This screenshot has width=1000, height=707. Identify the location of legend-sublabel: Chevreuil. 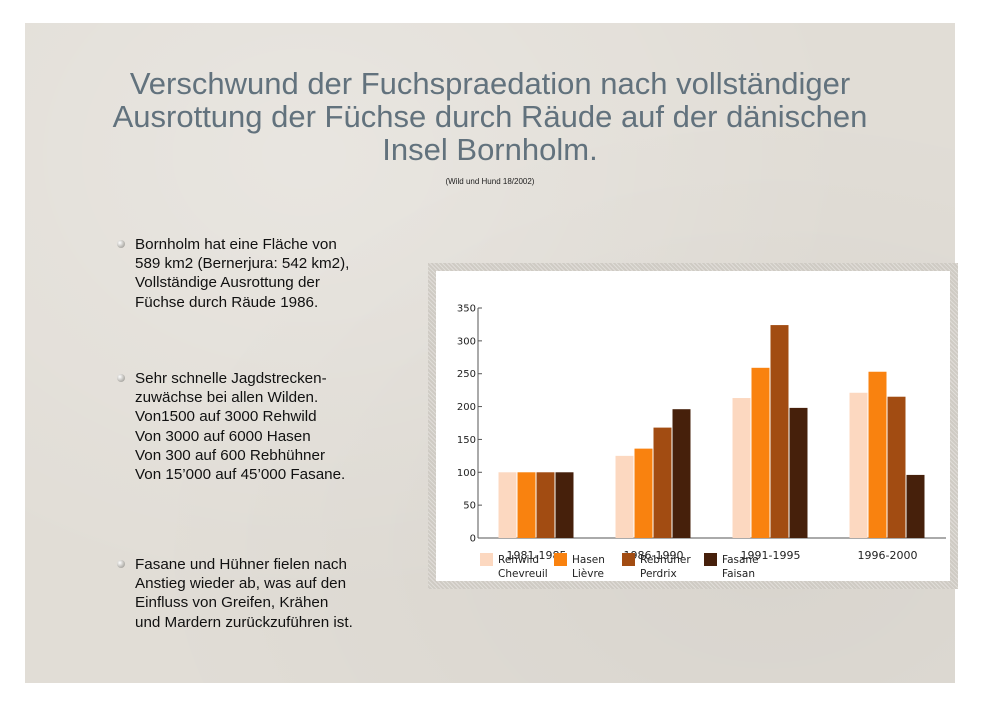
(523, 574).